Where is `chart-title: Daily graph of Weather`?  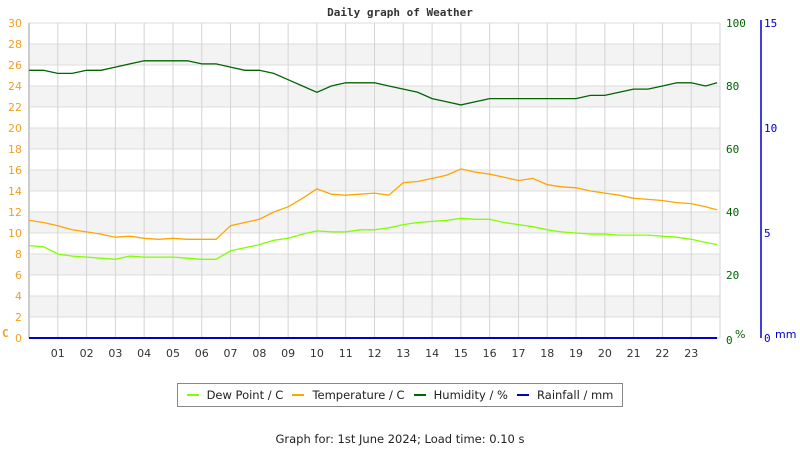
chart-title: Daily graph of Weather is located at coordinates (400, 12).